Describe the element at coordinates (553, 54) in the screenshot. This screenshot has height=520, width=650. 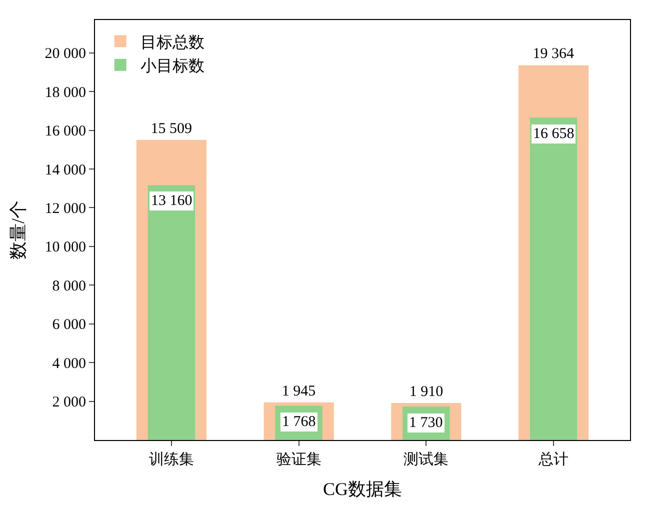
I see `data-label: 19 364` at that location.